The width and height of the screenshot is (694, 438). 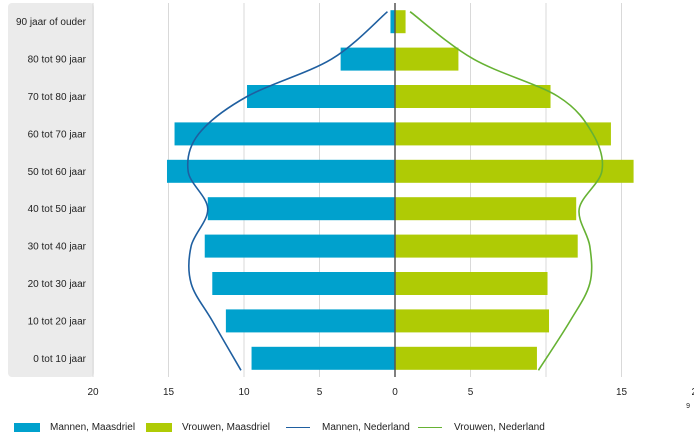 I want to click on legend-swatch-mannen-nederland, so click(x=298, y=427).